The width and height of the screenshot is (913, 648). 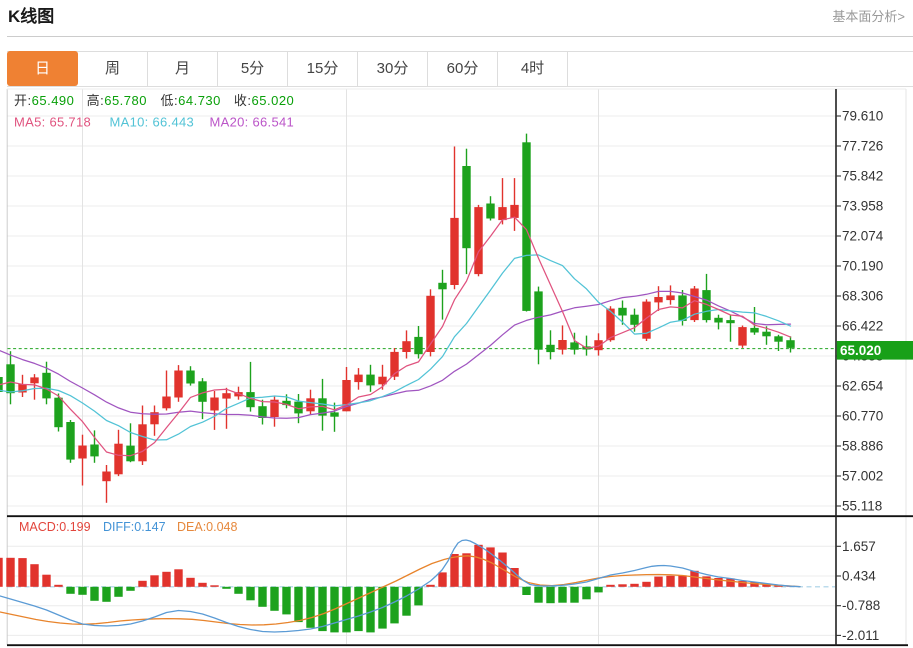 What do you see at coordinates (862, 266) in the screenshot?
I see `svg-text: 70.190` at bounding box center [862, 266].